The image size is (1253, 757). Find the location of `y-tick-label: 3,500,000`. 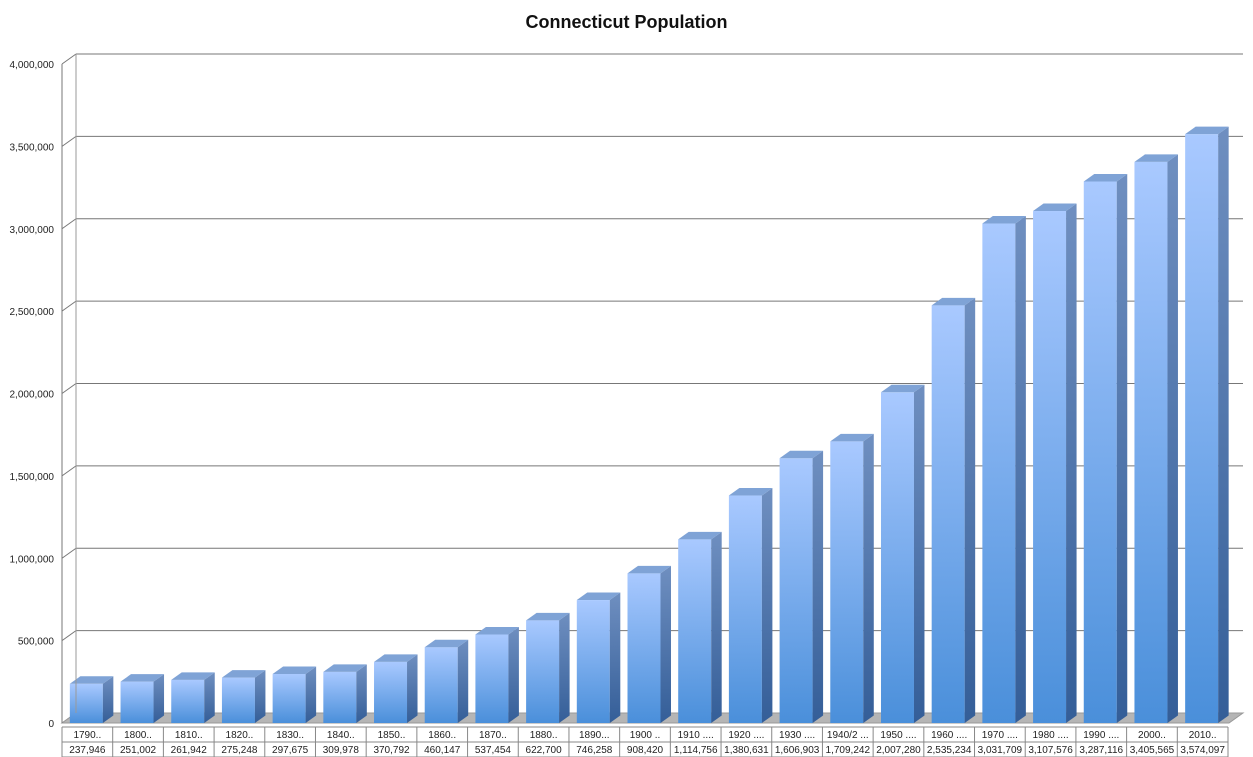

y-tick-label: 3,500,000 is located at coordinates (32, 147).